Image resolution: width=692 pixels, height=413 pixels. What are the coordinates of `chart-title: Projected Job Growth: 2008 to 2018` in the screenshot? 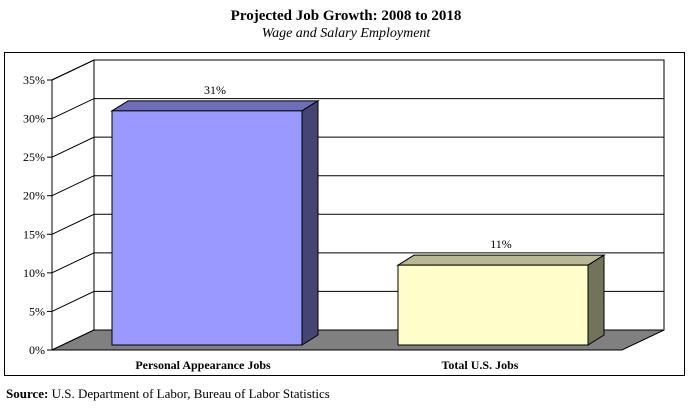 It's located at (346, 16).